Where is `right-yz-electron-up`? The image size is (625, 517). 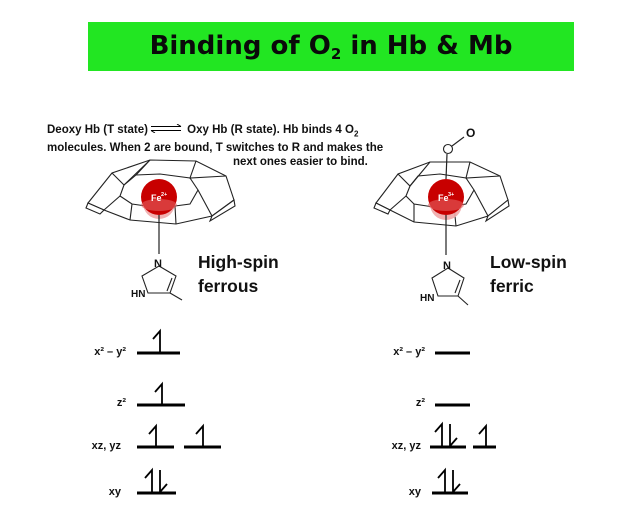
right-yz-electron-up is located at coordinates (482, 434).